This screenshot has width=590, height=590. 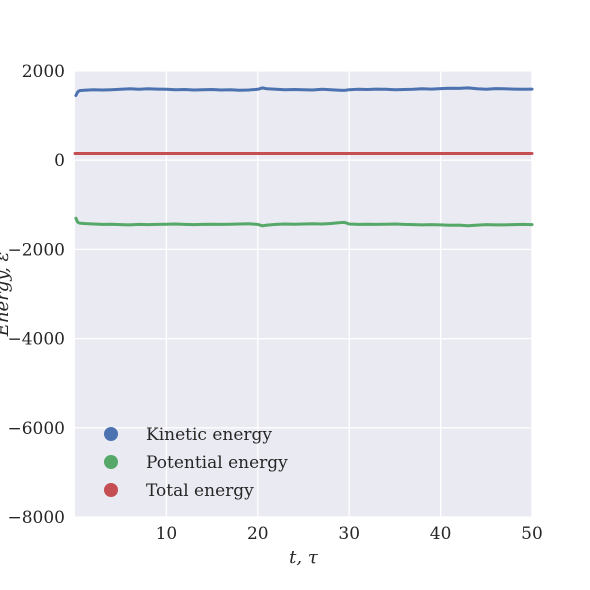 I want to click on y-tick-label: 0, so click(x=59, y=161).